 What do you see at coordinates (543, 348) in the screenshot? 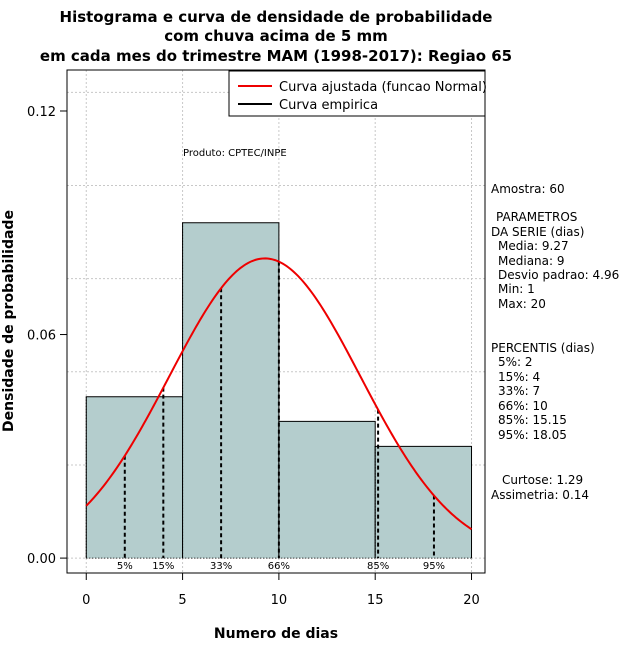
I see `percentiles-title: PERCENTIS (dias)` at bounding box center [543, 348].